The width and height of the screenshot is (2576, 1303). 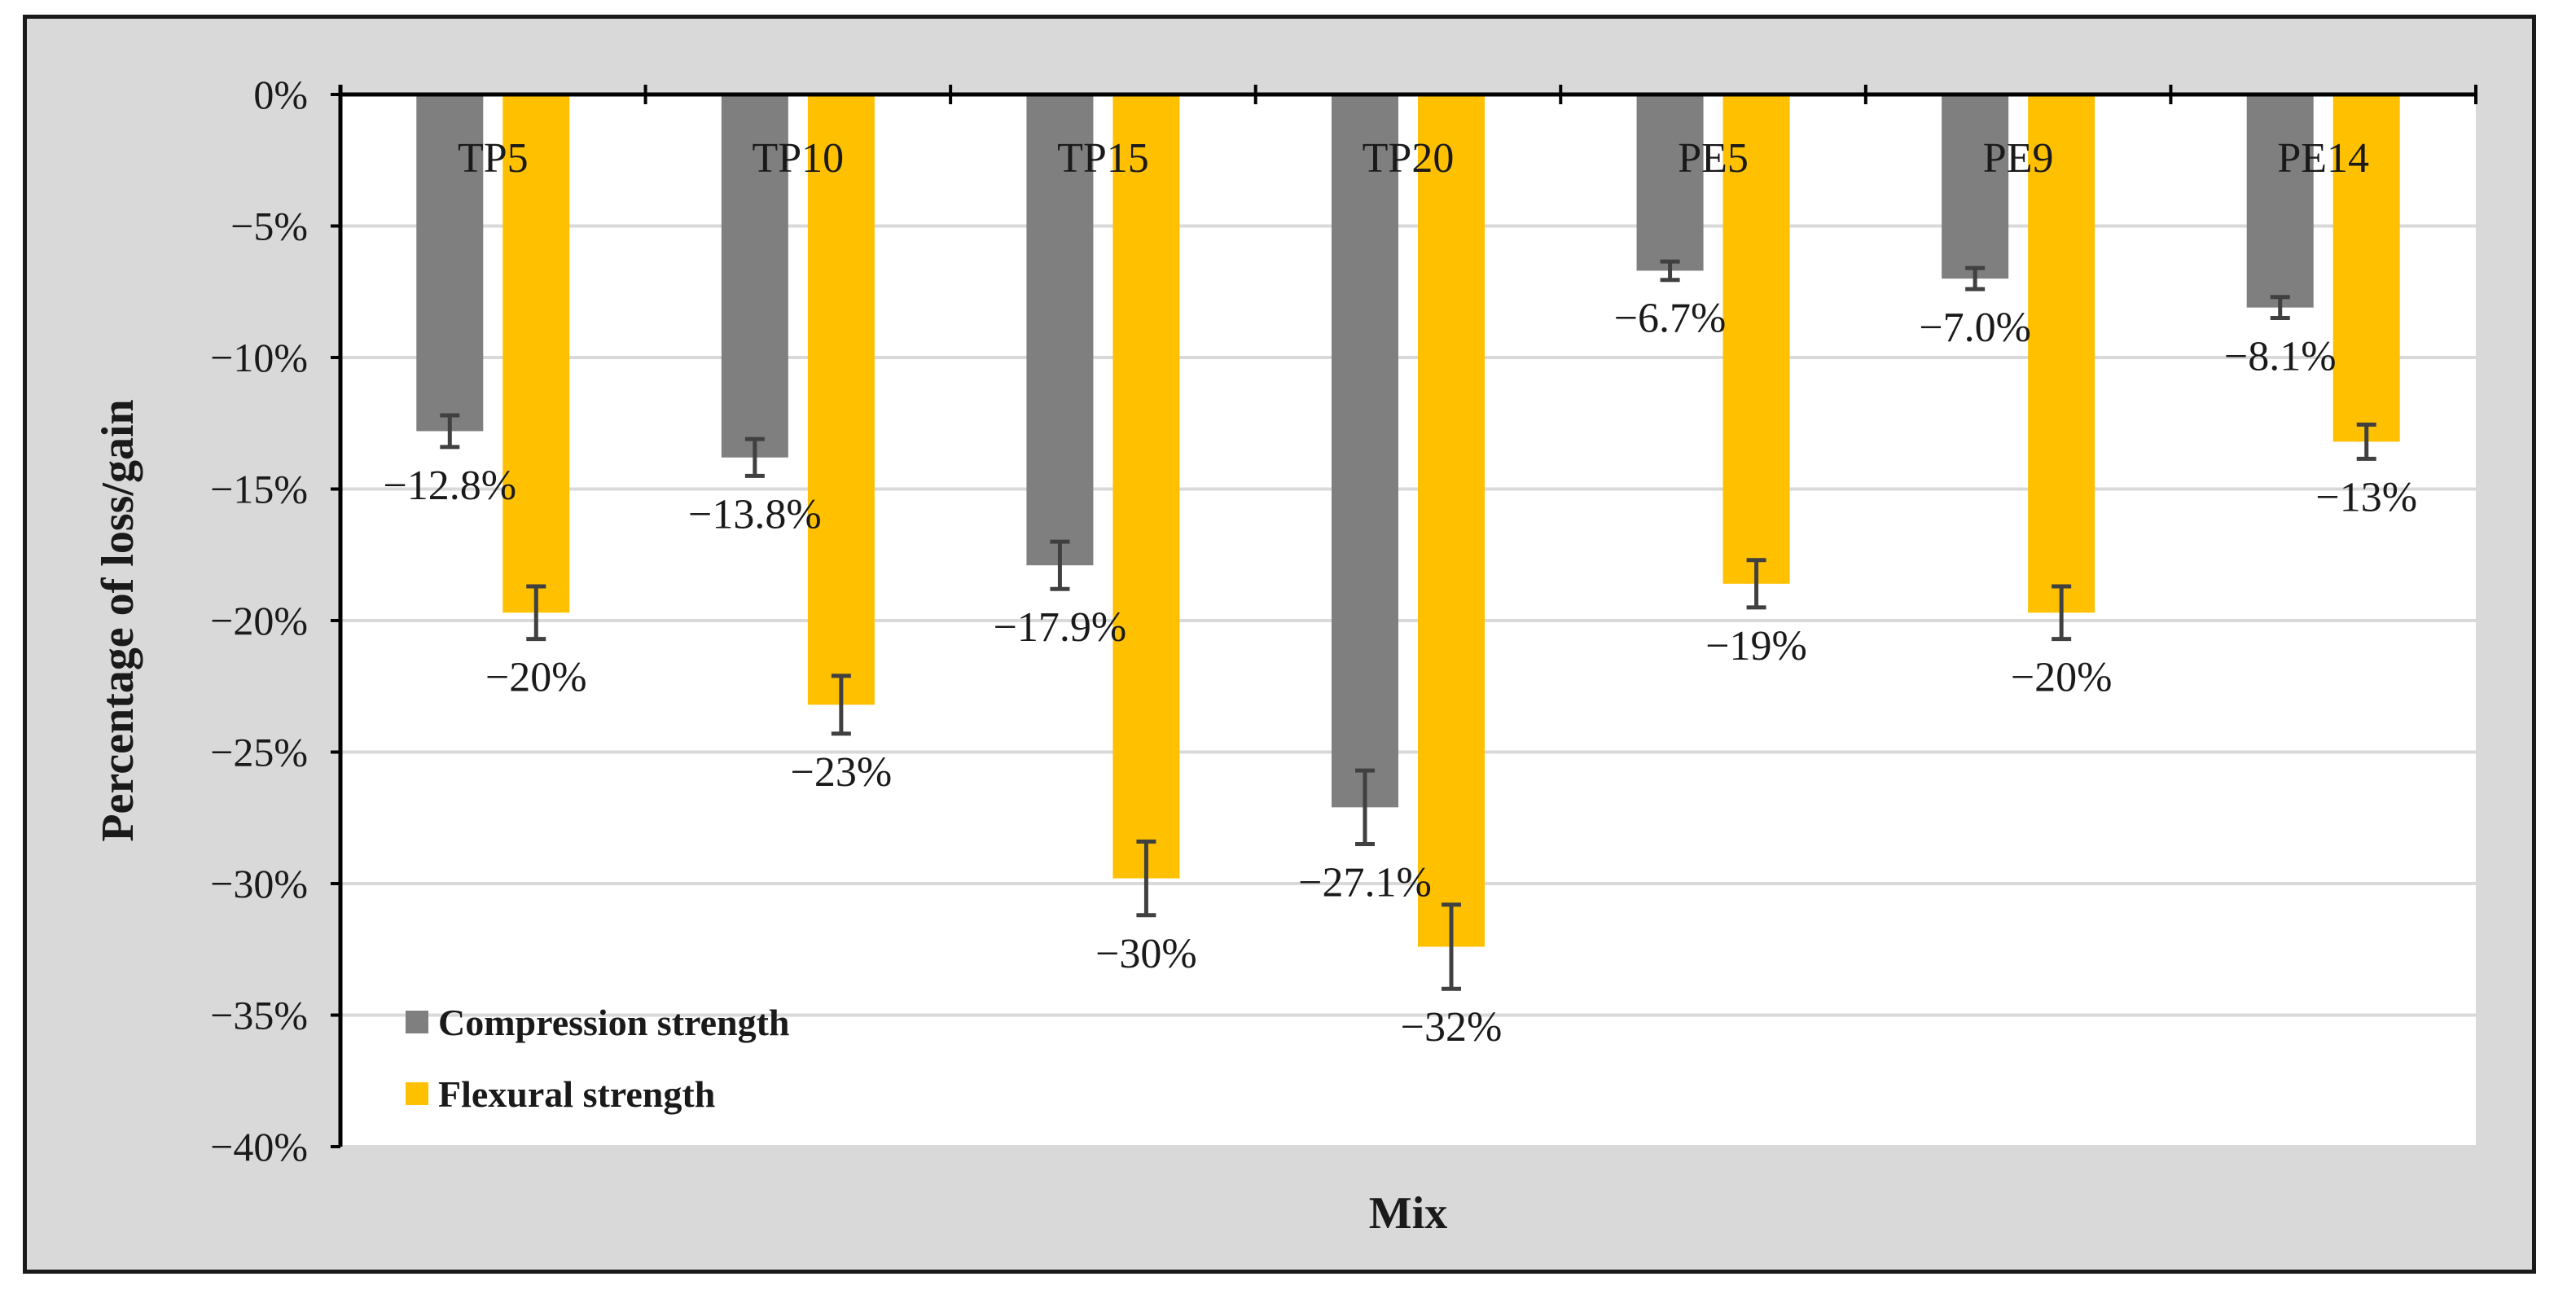 What do you see at coordinates (118, 620) in the screenshot?
I see `y-axis-title: Percentage of loss/gain` at bounding box center [118, 620].